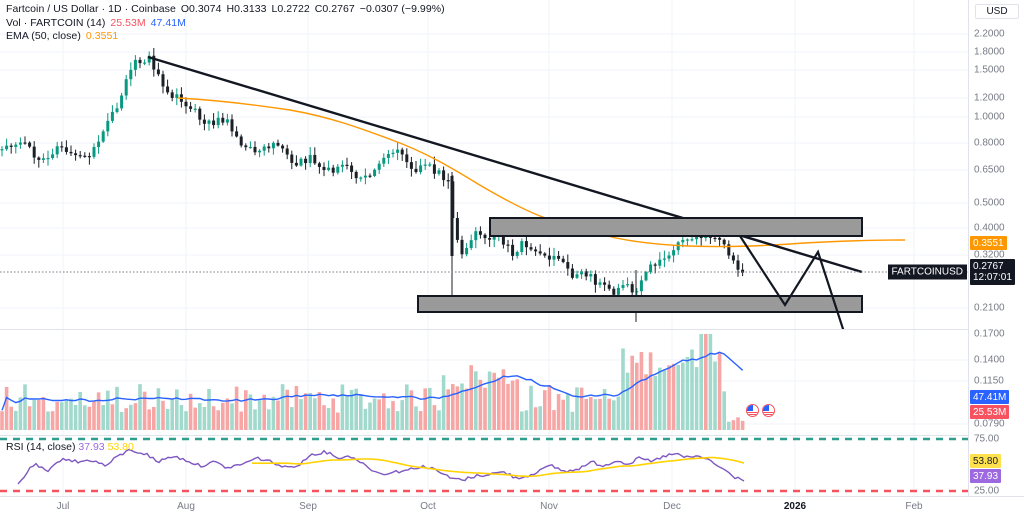 The image size is (1024, 516). I want to click on currency-chip: USD, so click(997, 11).